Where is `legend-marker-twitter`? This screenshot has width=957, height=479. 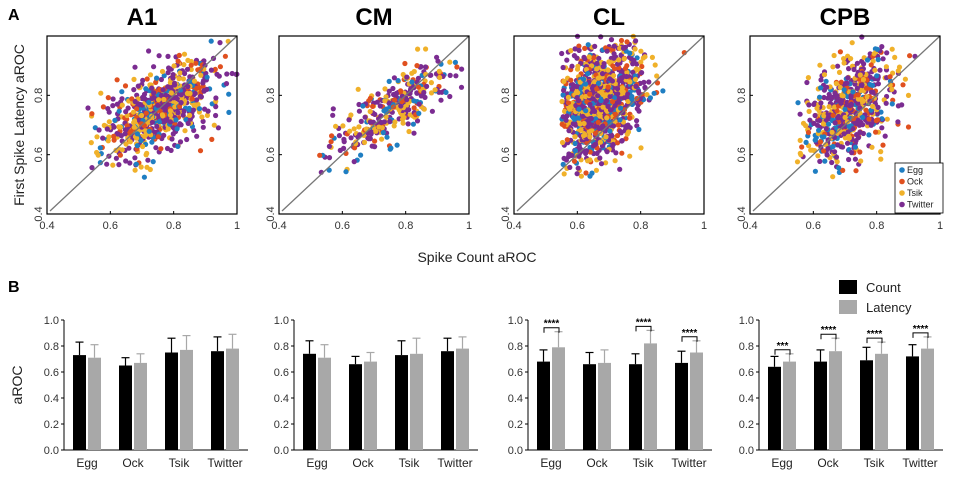 legend-marker-twitter is located at coordinates (902, 204).